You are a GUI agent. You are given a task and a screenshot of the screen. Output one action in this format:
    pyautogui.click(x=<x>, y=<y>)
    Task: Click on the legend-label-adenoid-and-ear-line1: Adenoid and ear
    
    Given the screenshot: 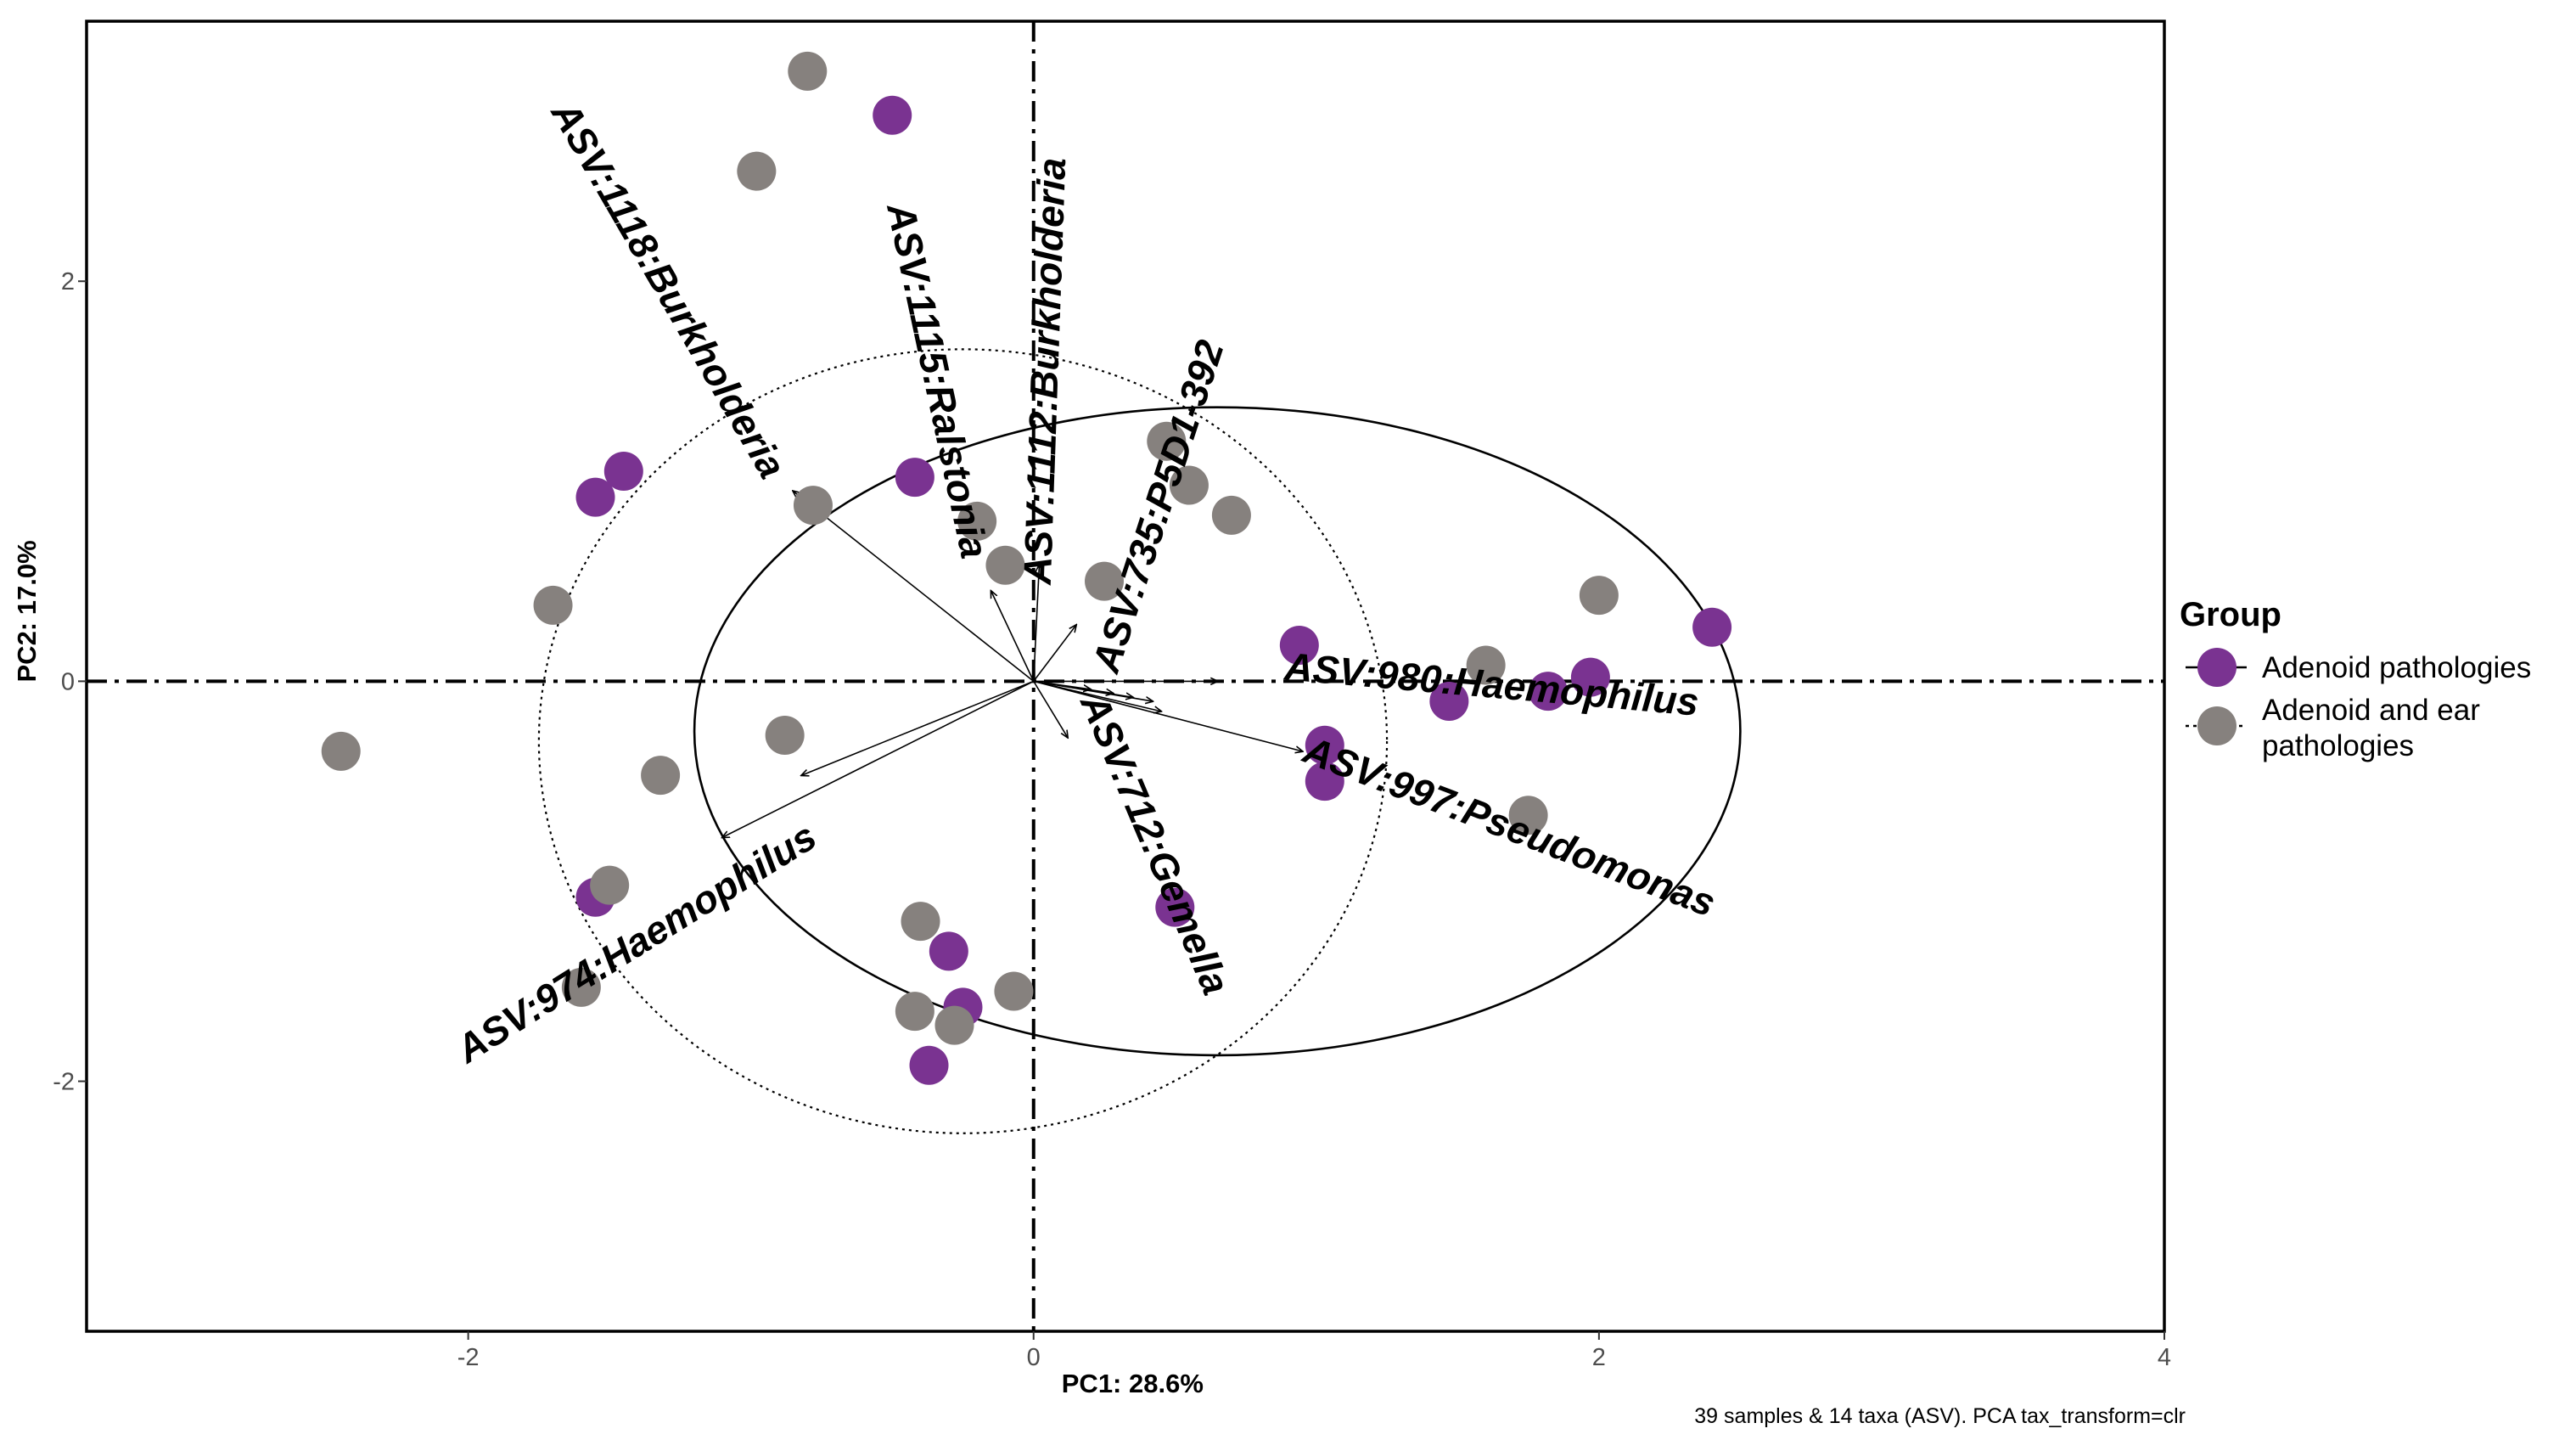 What is the action you would take?
    pyautogui.click(x=2371, y=711)
    